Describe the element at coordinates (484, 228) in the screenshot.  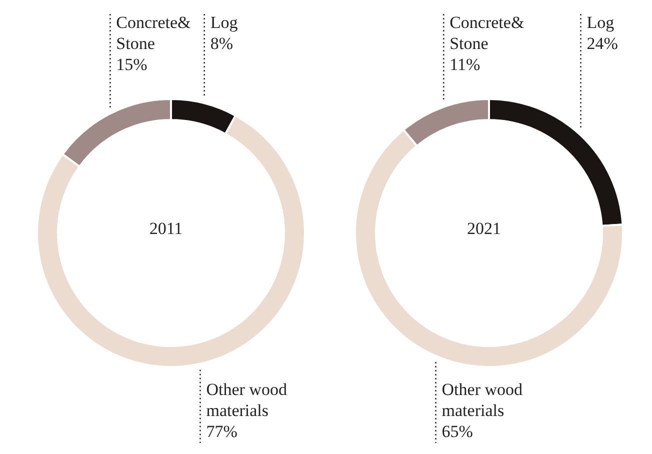
I see `text: 2021` at that location.